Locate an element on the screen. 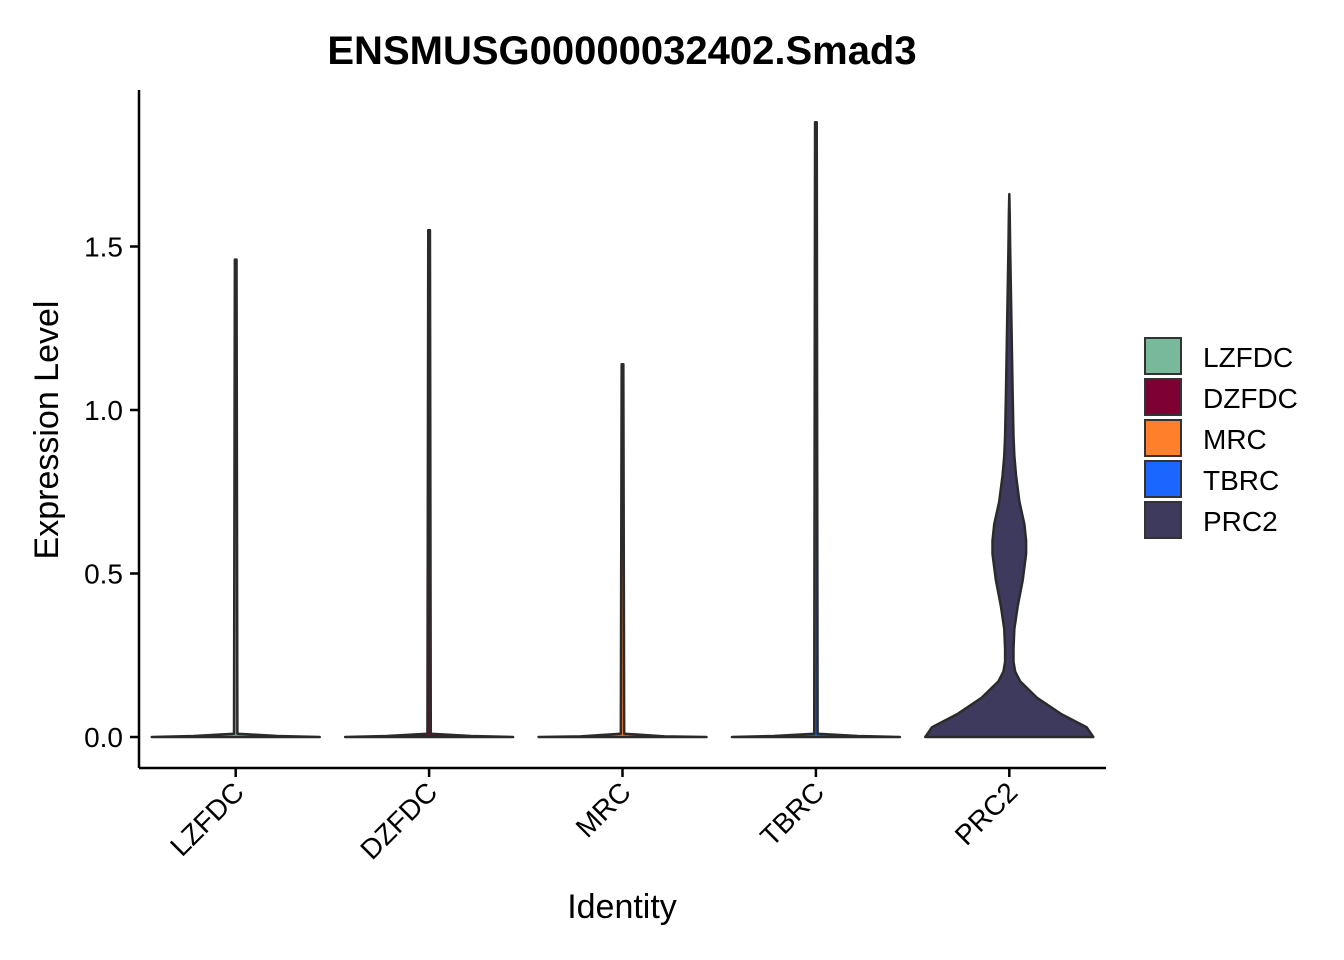  x-axis-ticks: LZFDC DZFDC MRC TBRC PRC2 is located at coordinates (594, 816).